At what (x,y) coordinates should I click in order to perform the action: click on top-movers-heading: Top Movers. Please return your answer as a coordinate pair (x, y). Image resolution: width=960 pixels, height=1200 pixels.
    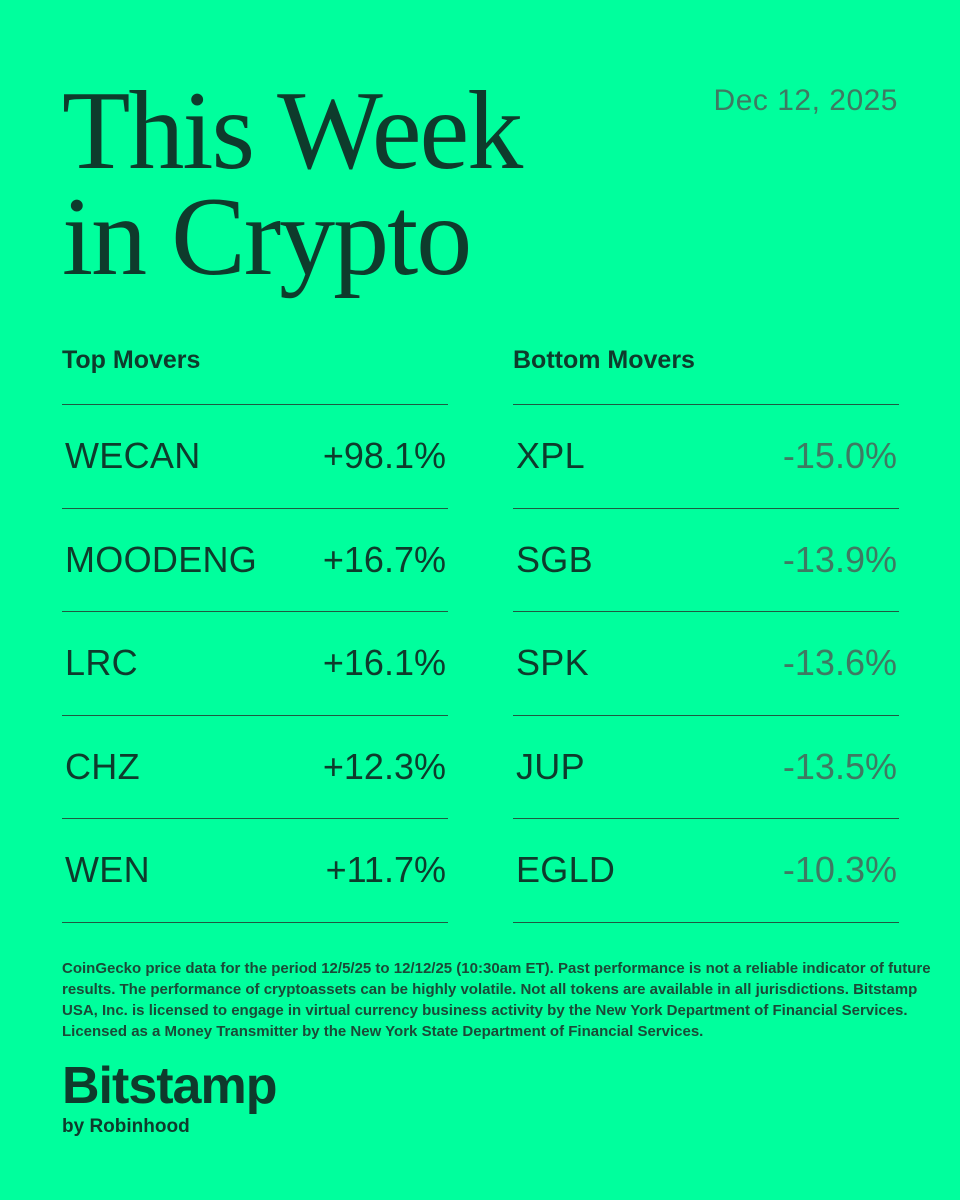
    Looking at the image, I should click on (131, 360).